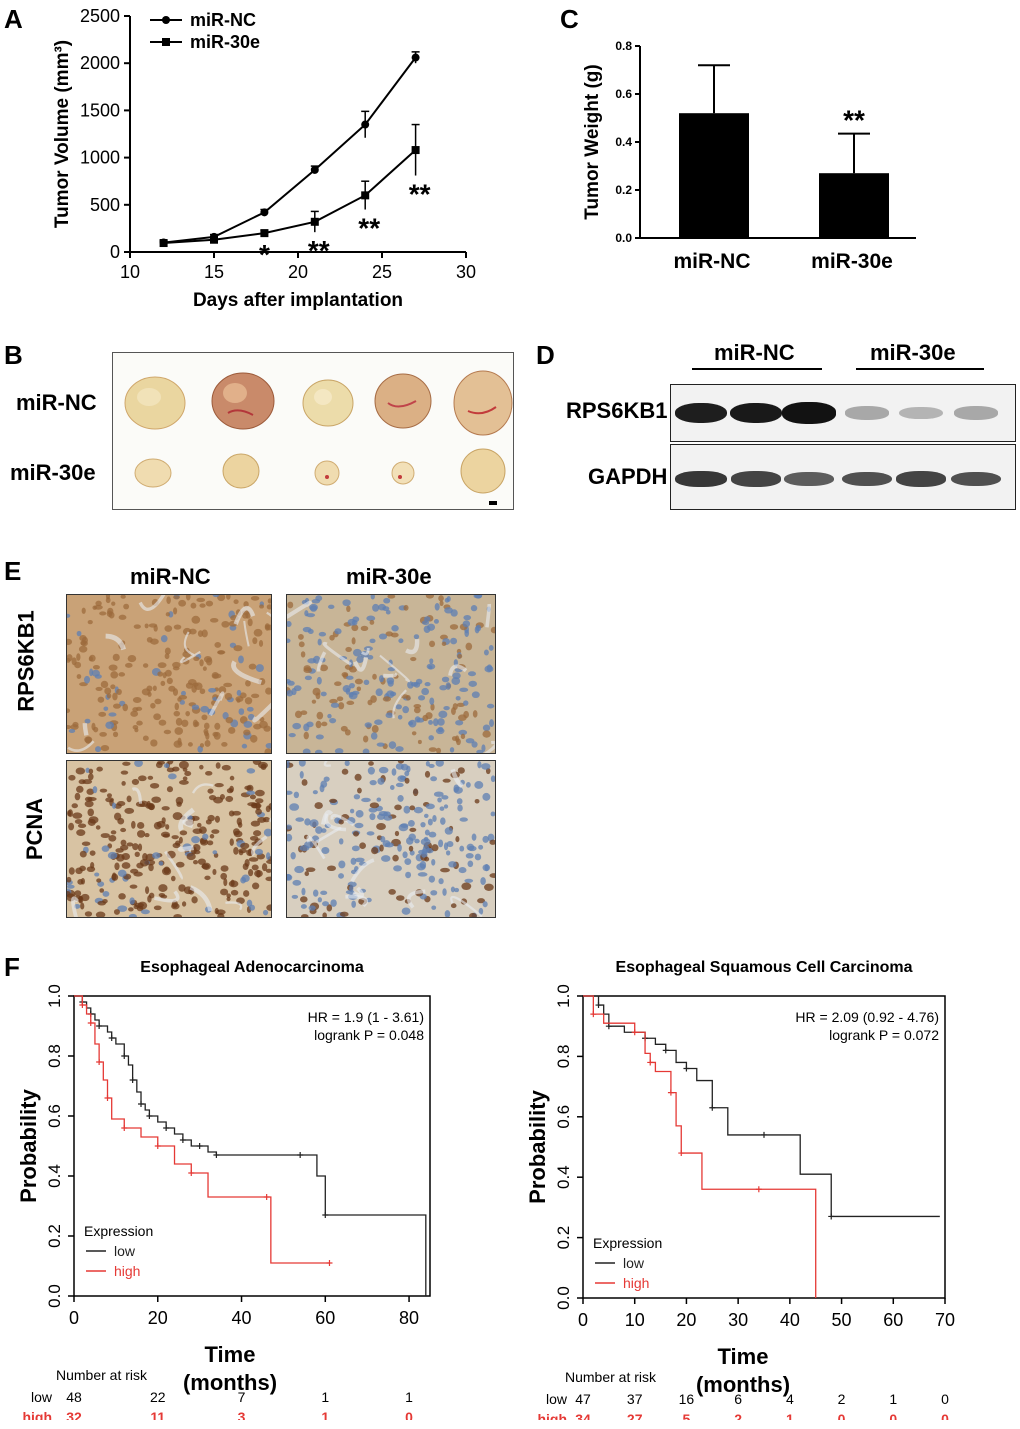  Describe the element at coordinates (635, 1320) in the screenshot. I see `x-tick-label: 10` at that location.